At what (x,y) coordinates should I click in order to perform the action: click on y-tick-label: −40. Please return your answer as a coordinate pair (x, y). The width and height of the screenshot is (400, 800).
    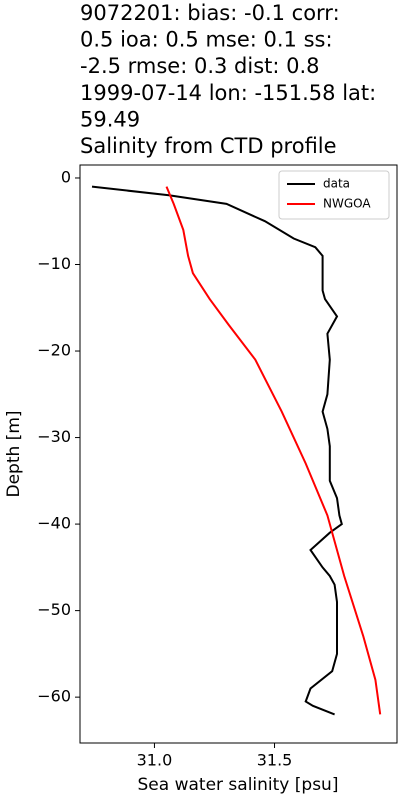
    Looking at the image, I should click on (54, 523).